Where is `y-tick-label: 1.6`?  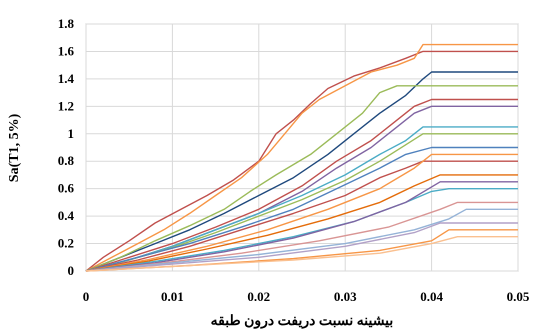
y-tick-label: 1.6 is located at coordinates (66, 50).